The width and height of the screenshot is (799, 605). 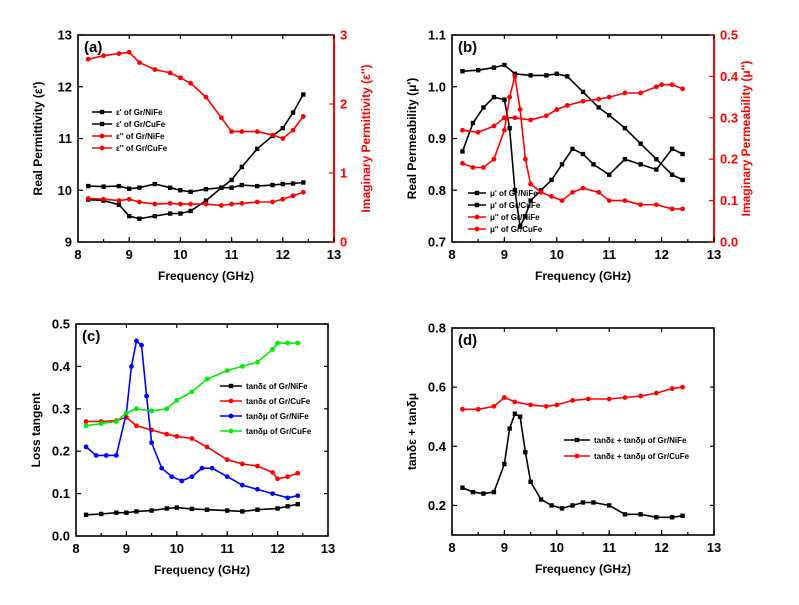 I want to click on y-right-tick-label: 0.5, so click(x=729, y=35).